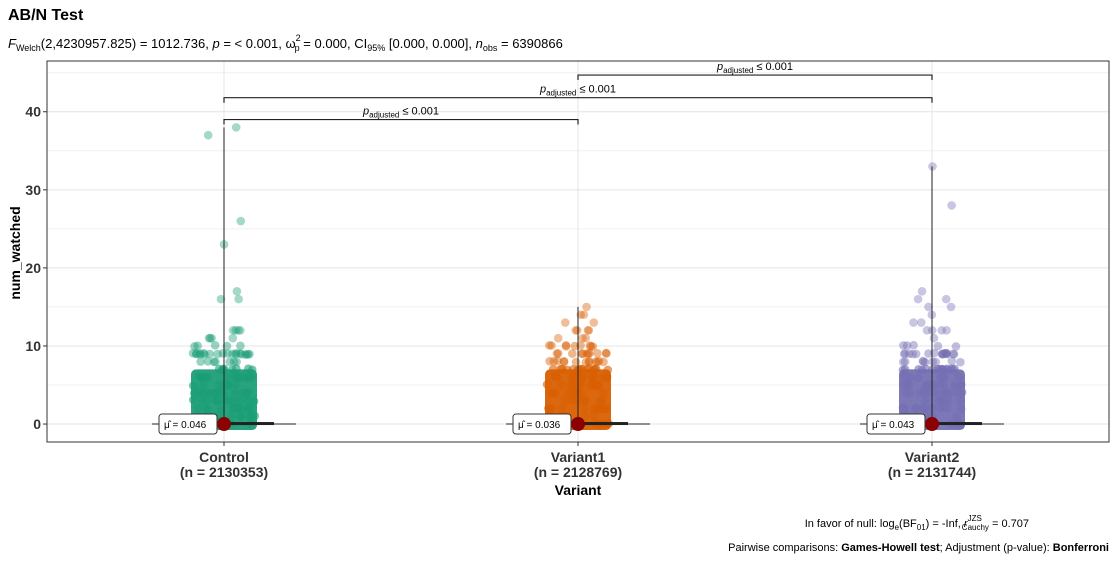 The image size is (1117, 562). What do you see at coordinates (539, 425) in the screenshot?
I see `mean-label: μ̂ = 0.036` at bounding box center [539, 425].